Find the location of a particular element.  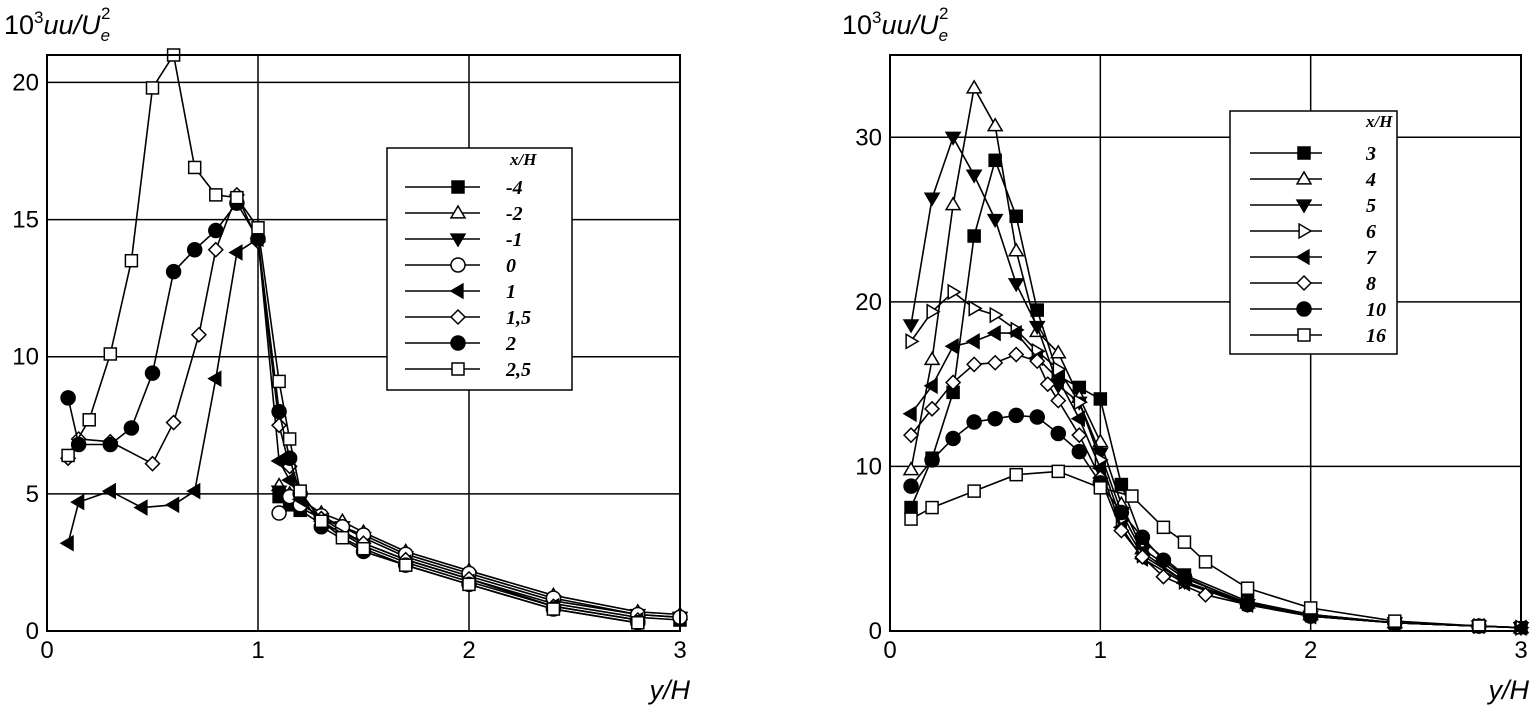

series-line is located at coordinates (1194, 520).